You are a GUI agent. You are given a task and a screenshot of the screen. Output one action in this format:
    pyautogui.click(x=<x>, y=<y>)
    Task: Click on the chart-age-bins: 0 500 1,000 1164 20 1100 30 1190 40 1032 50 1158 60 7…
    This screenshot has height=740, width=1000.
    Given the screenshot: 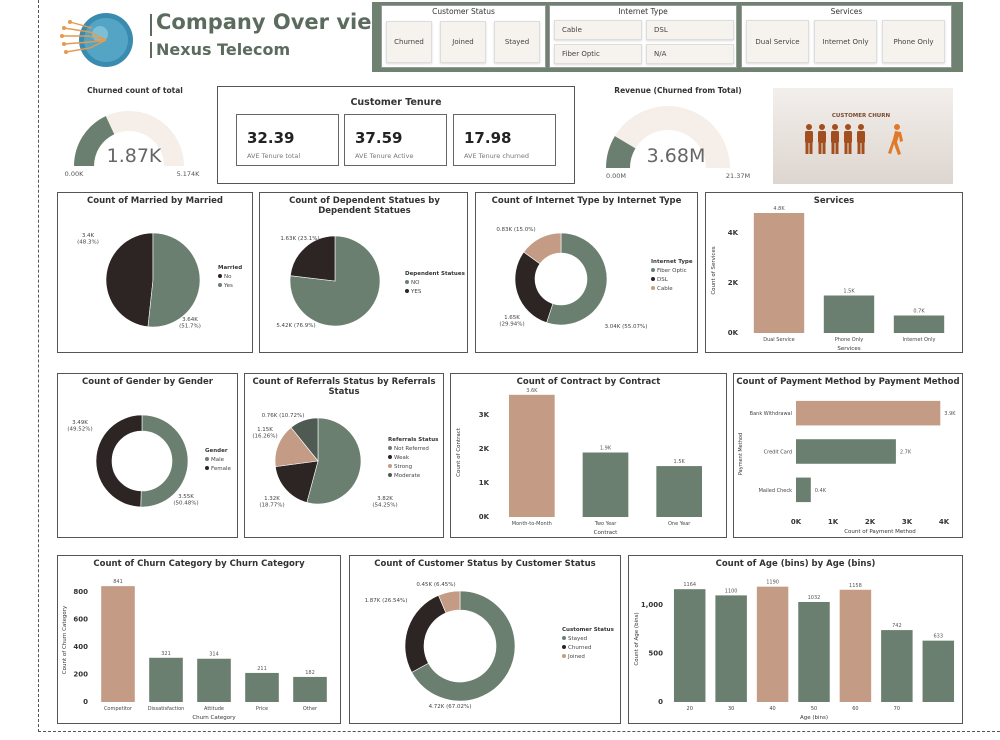 What is the action you would take?
    pyautogui.click(x=794, y=650)
    